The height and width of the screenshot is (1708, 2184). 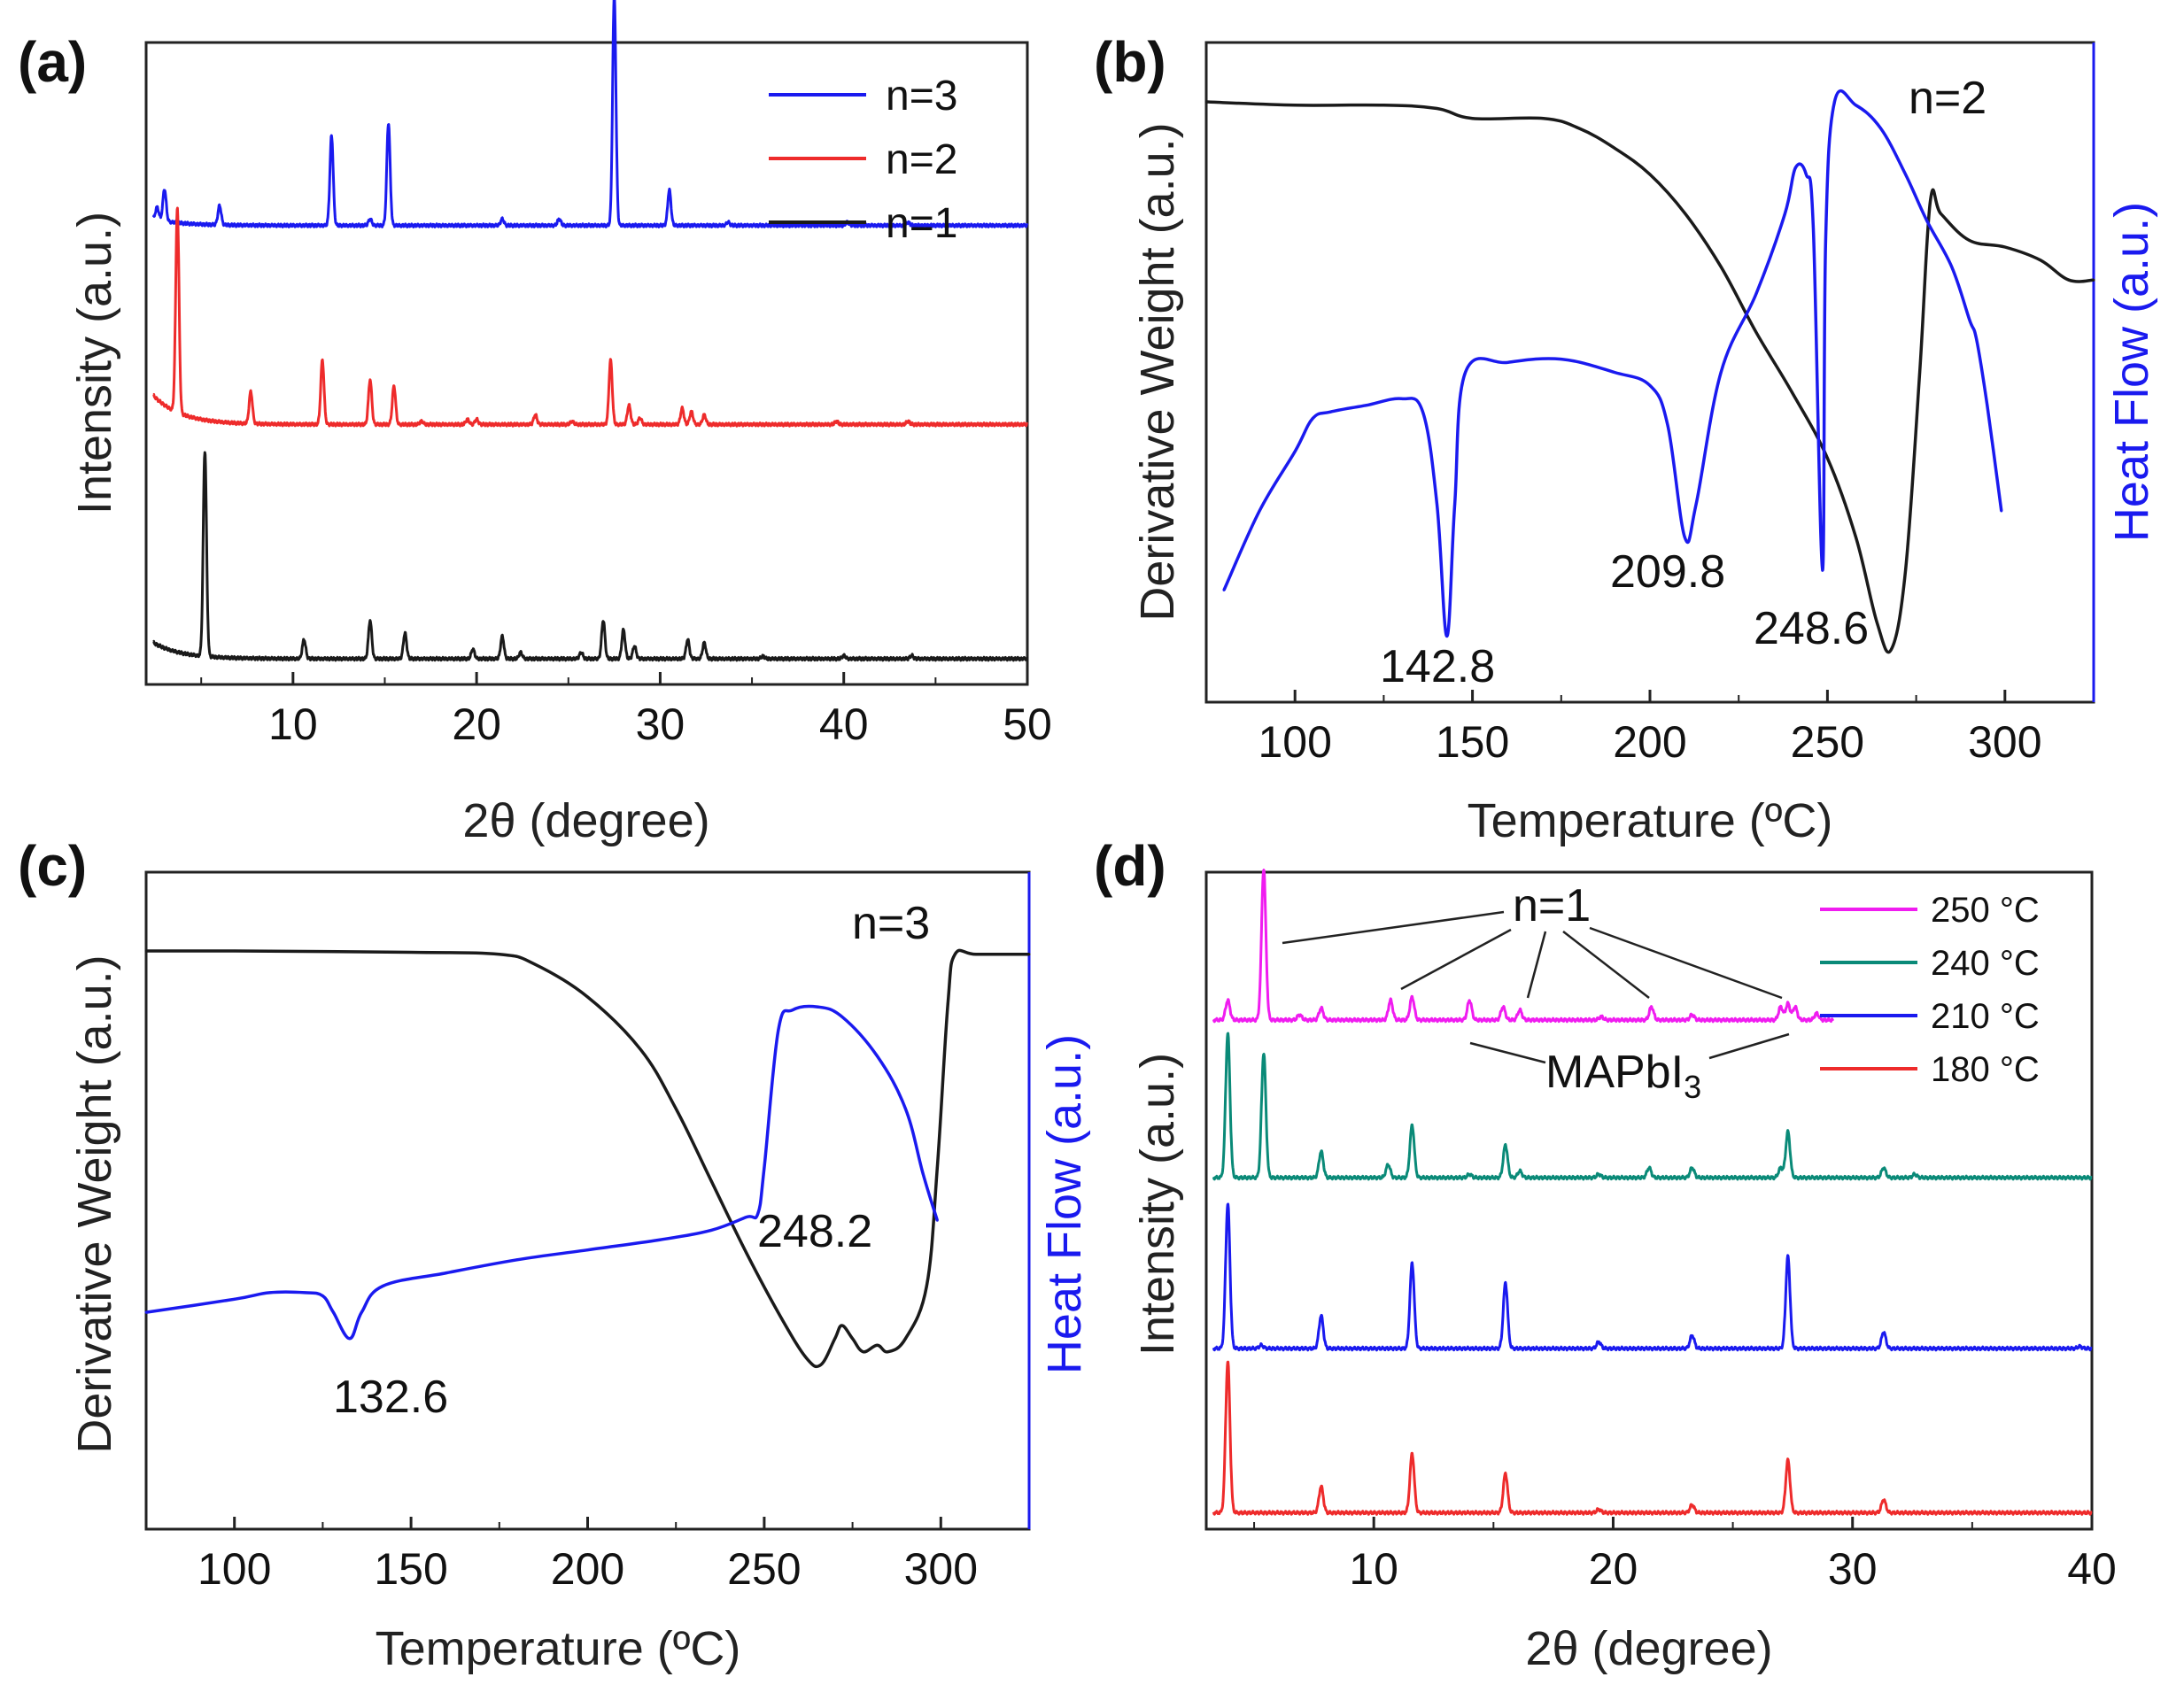 What do you see at coordinates (941, 1569) in the screenshot?
I see `panel-c-tick-label: 300` at bounding box center [941, 1569].